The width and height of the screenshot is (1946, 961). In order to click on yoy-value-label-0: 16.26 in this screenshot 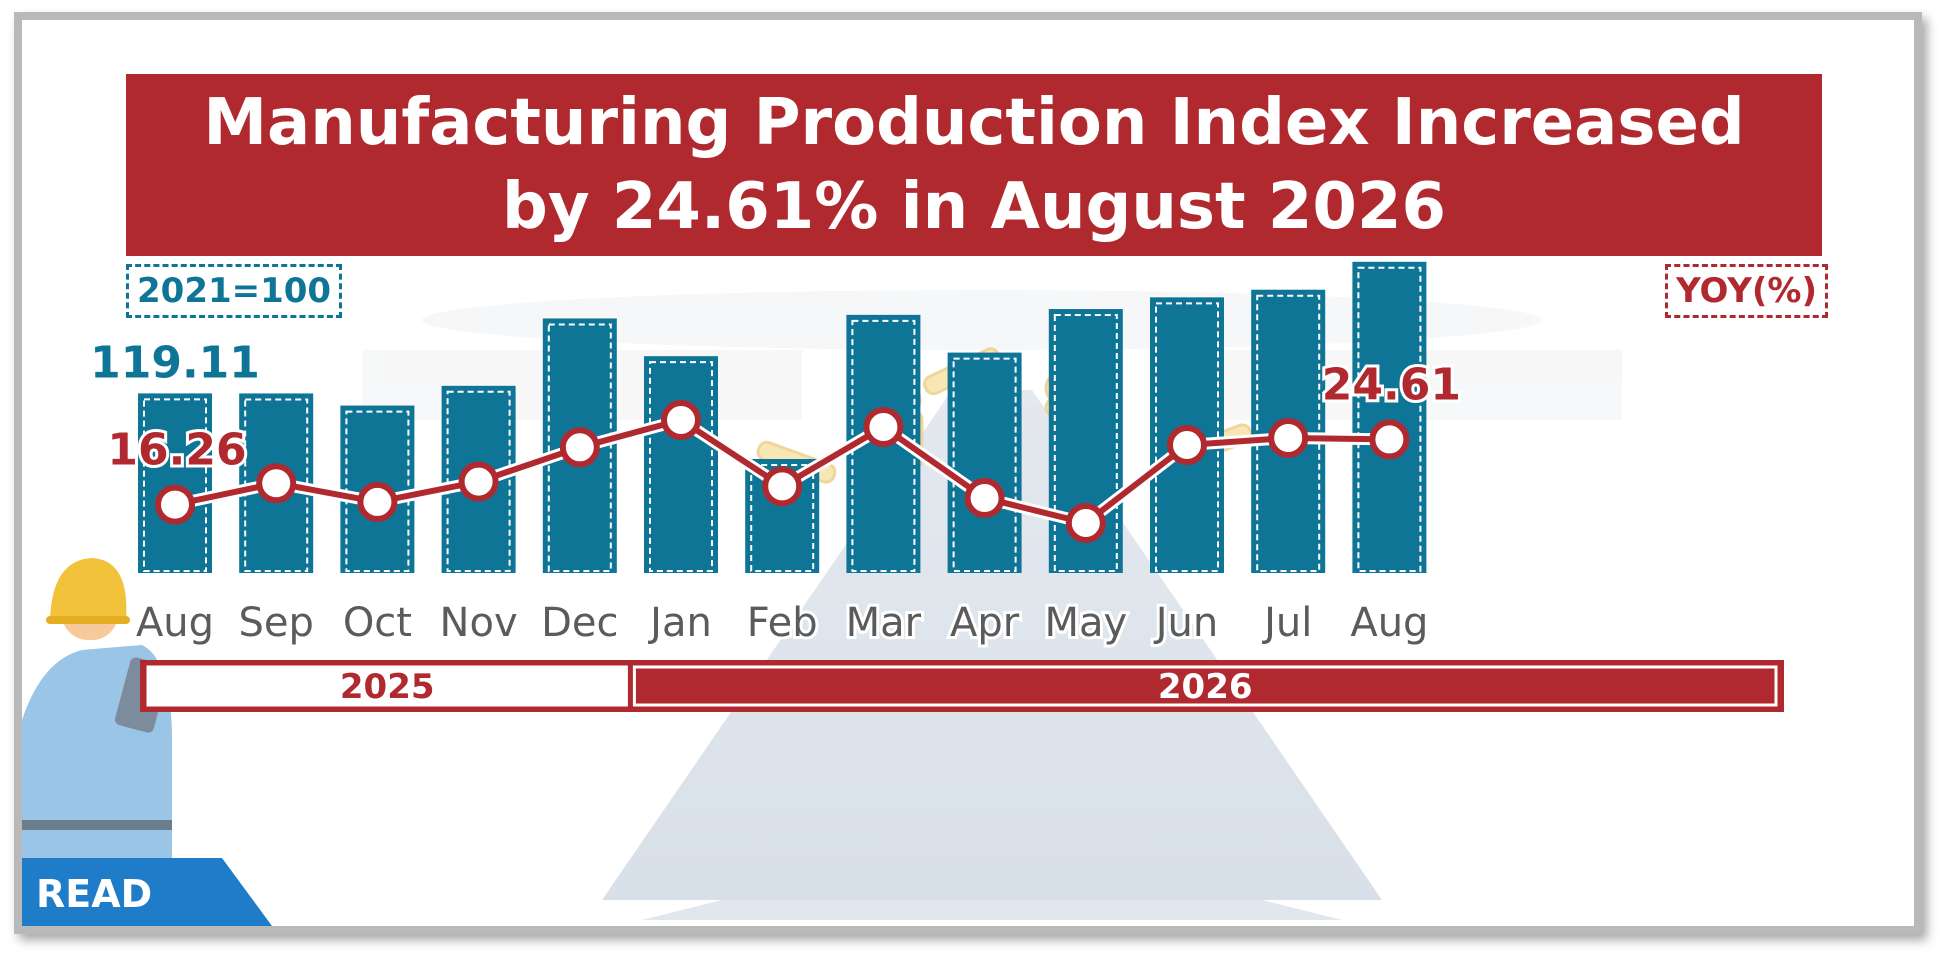, I will do `click(176, 450)`.